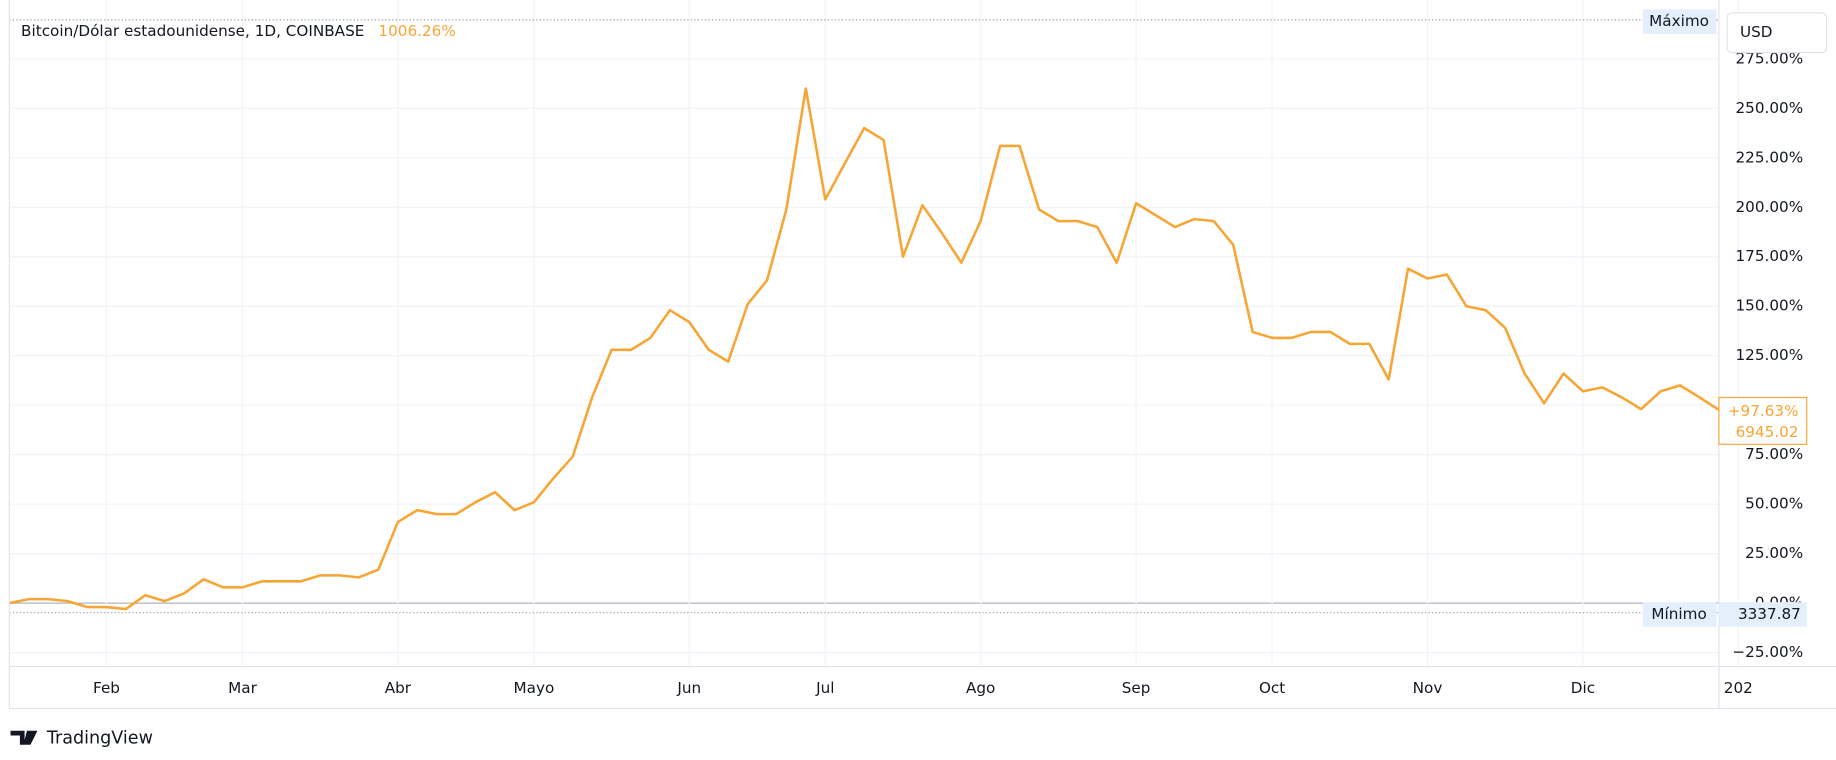  Describe the element at coordinates (1428, 688) in the screenshot. I see `x-tick-label: Nov` at that location.